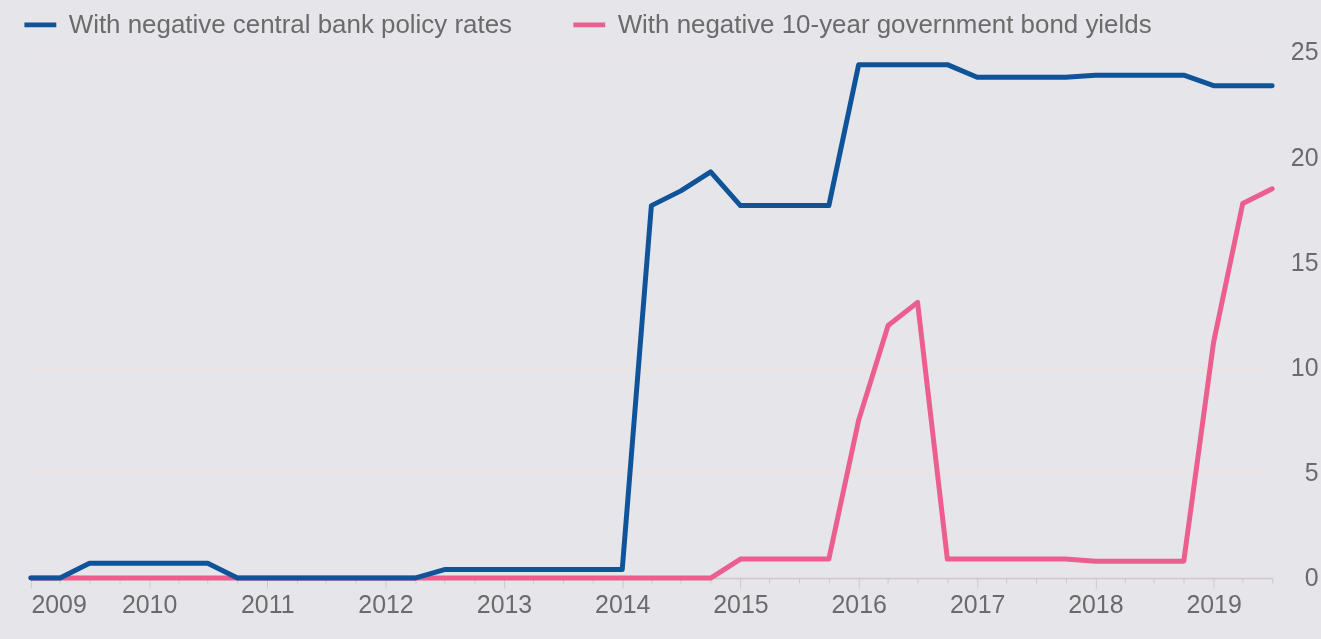 This screenshot has height=639, width=1321. What do you see at coordinates (59, 604) in the screenshot?
I see `x-tick-label: 2009` at bounding box center [59, 604].